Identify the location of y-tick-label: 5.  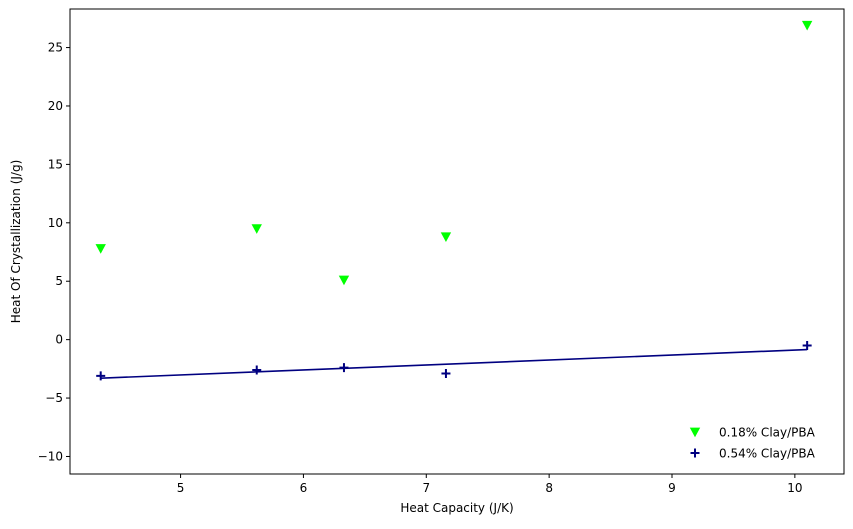
(59, 281).